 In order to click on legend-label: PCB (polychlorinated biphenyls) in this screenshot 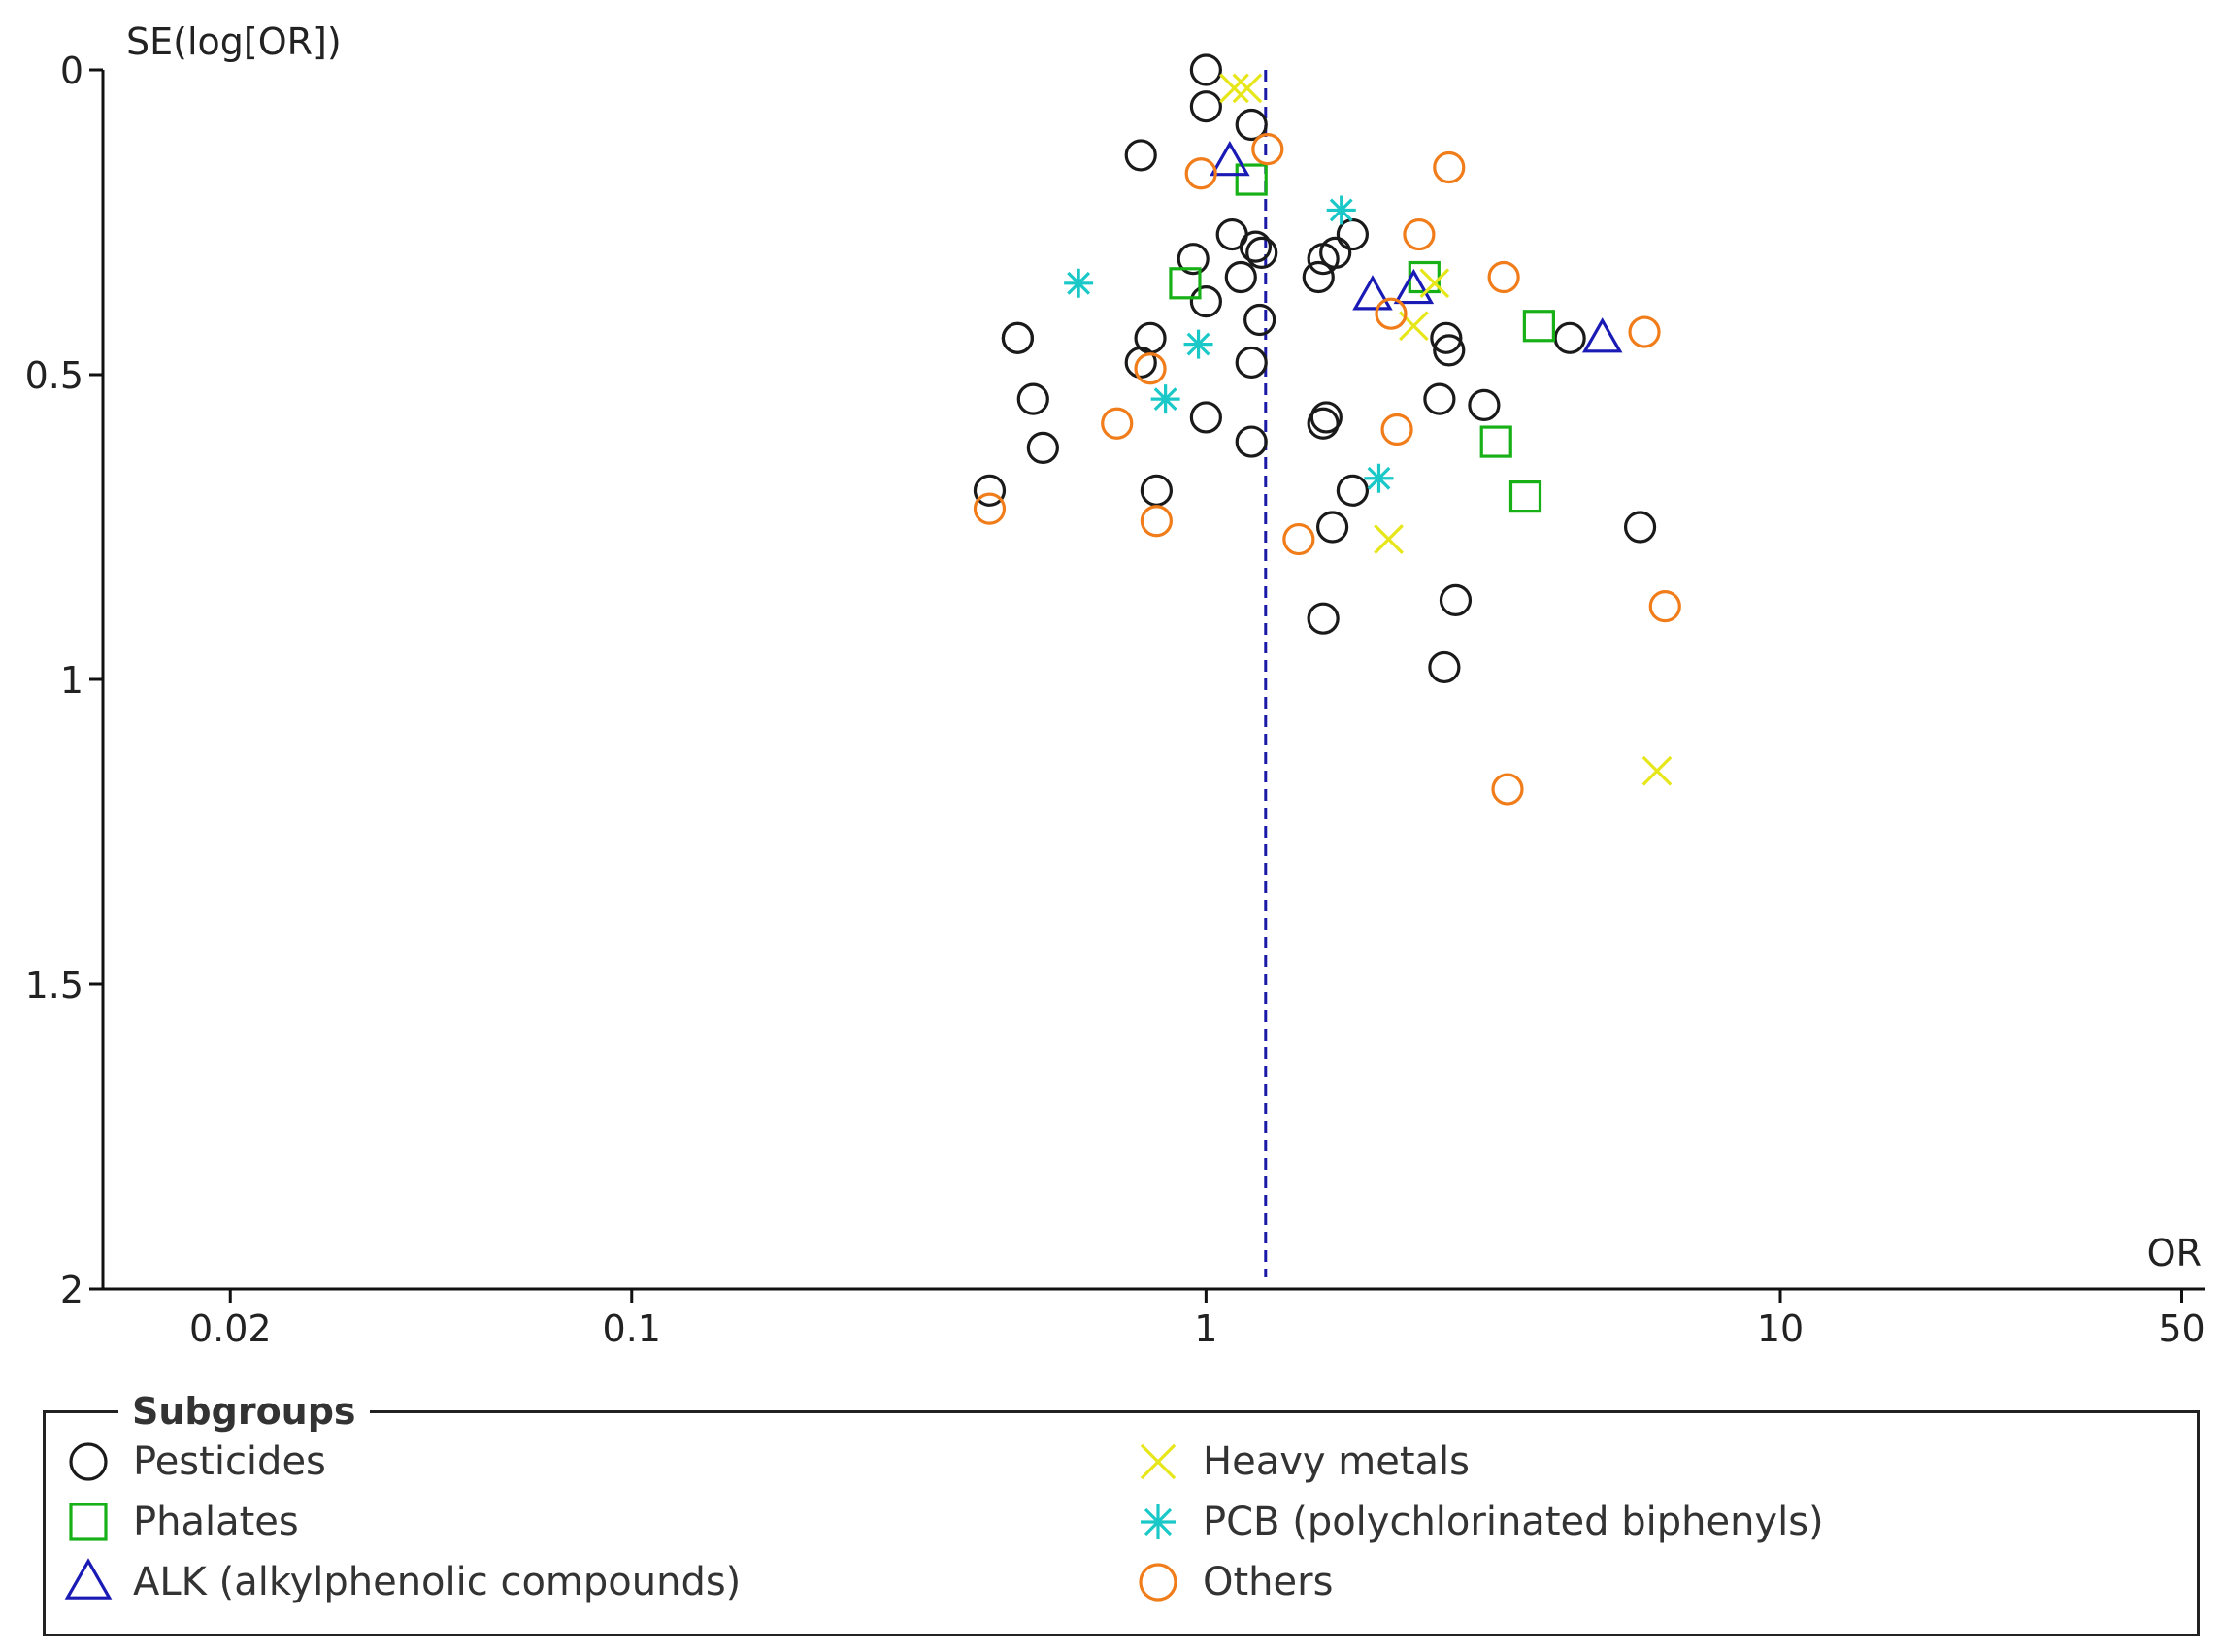, I will do `click(1513, 1522)`.